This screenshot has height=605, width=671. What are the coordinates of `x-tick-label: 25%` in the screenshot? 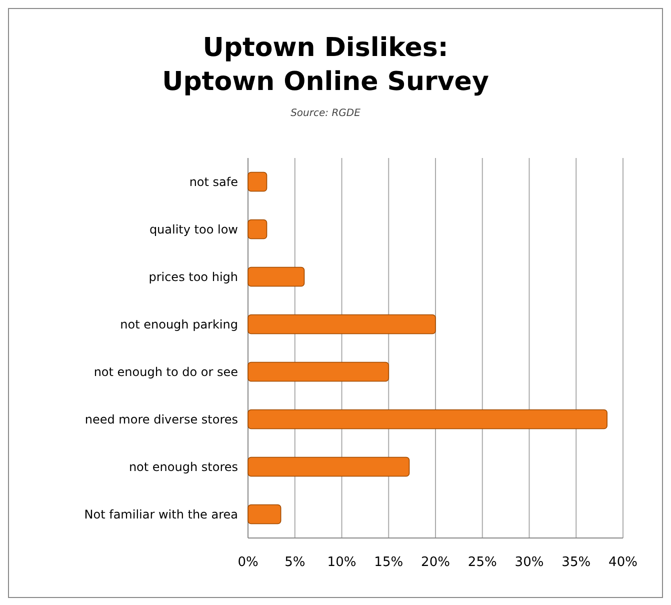 It's located at (482, 562).